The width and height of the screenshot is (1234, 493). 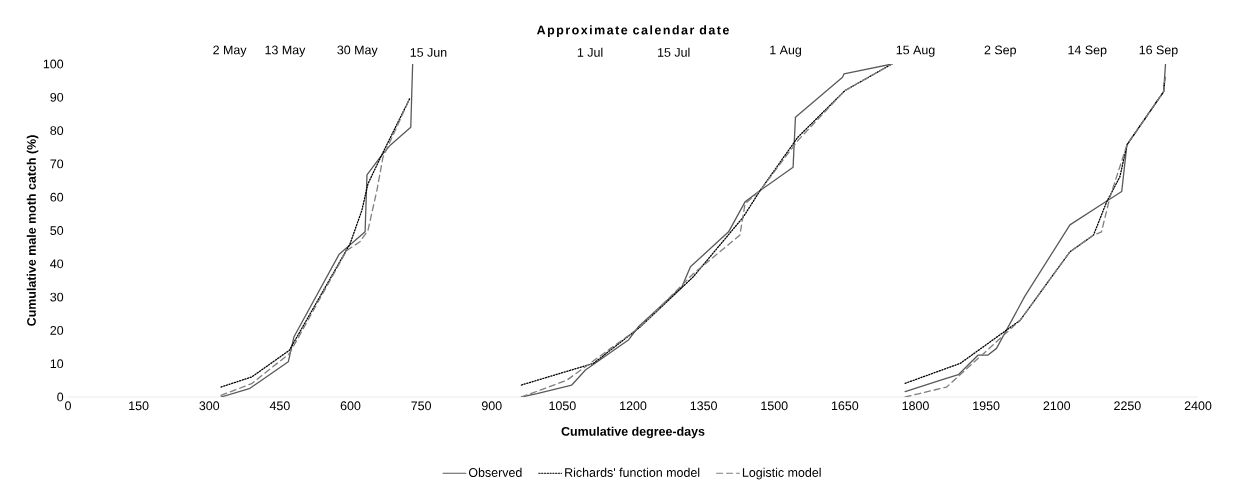 I want to click on x-tick-label: 0, so click(x=68, y=406).